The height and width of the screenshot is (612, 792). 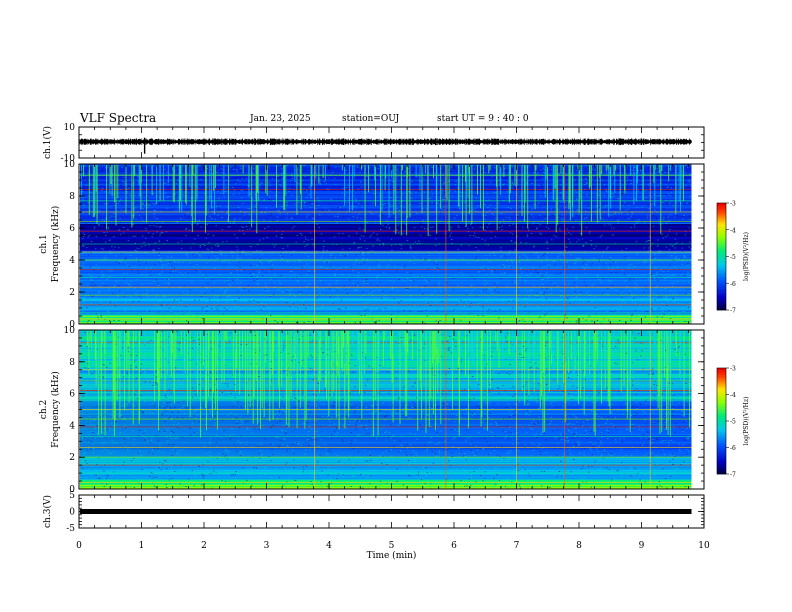 I want to click on ch1-spectrogram-ytick-label: 8, so click(x=72, y=197).